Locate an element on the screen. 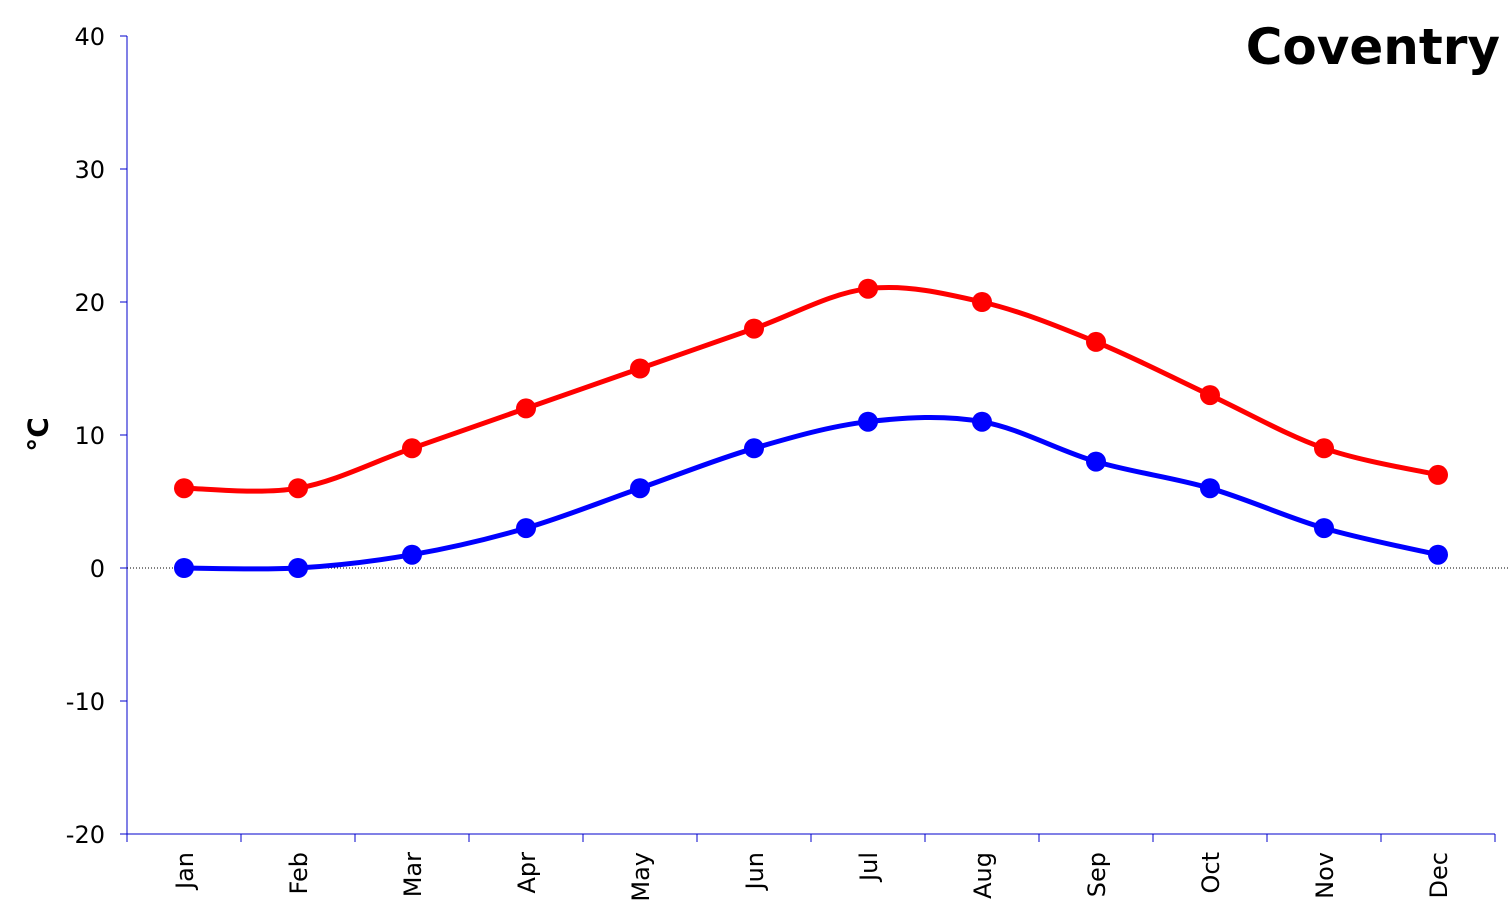 This screenshot has width=1510, height=921. y-tick-label: 30 is located at coordinates (89, 170).